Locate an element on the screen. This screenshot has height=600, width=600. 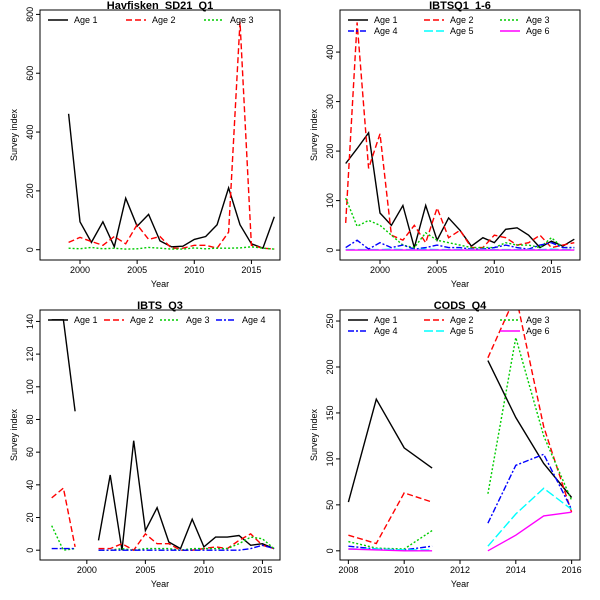
x-tick-label: 2008 is located at coordinates (348, 570).